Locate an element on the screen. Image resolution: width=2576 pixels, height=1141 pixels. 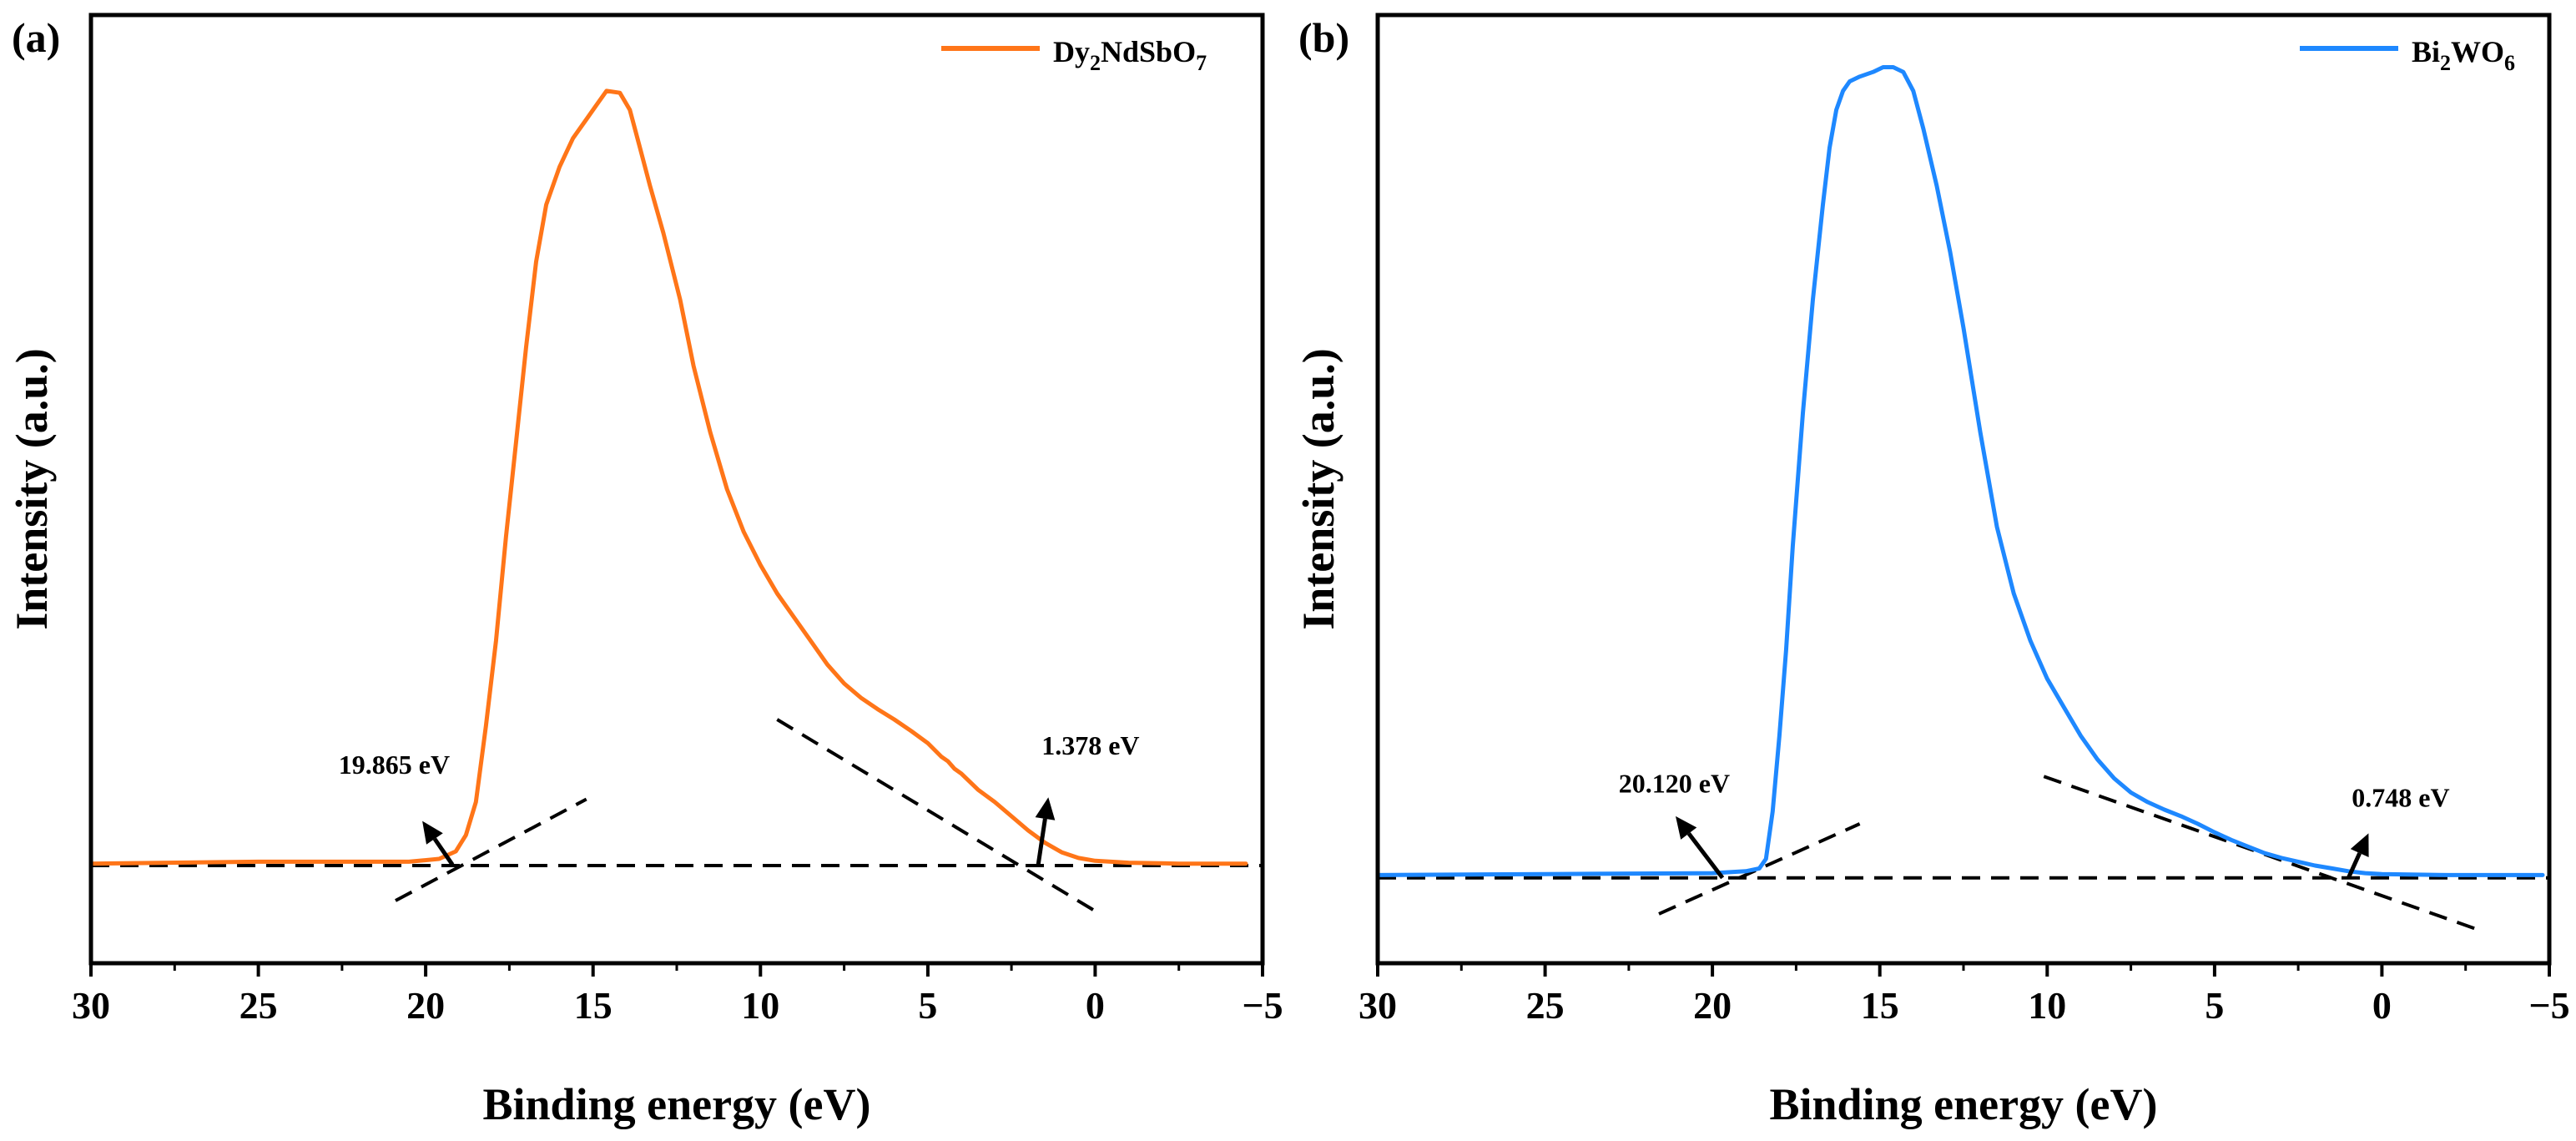
annotations: 19.865 eV 1.378 eV is located at coordinates (739, 798).